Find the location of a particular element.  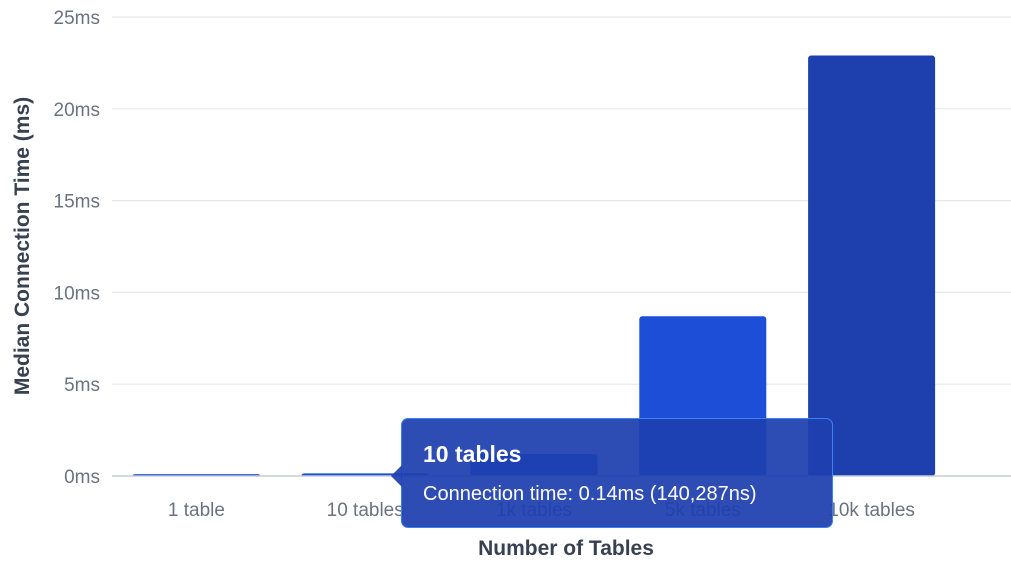

x-tick-label: 10 tables is located at coordinates (365, 510).